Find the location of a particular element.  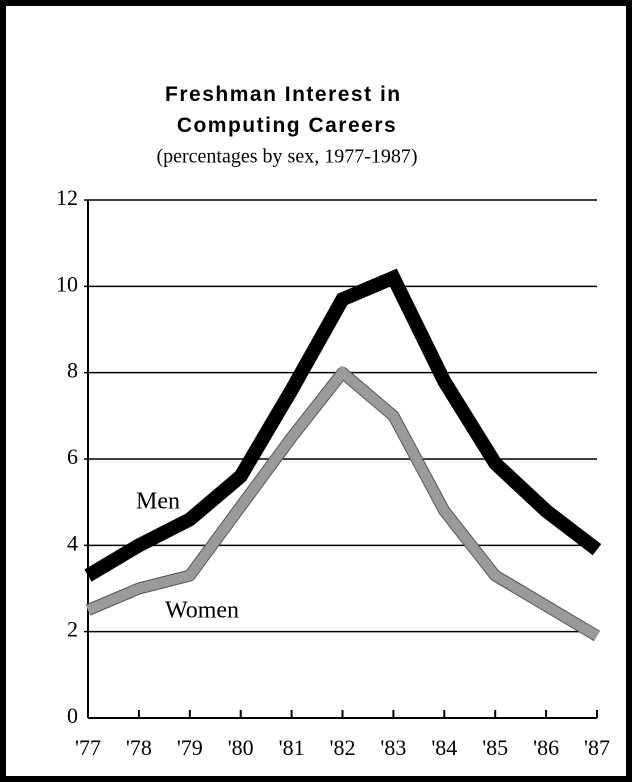

x-tick-label: '81 is located at coordinates (292, 747).